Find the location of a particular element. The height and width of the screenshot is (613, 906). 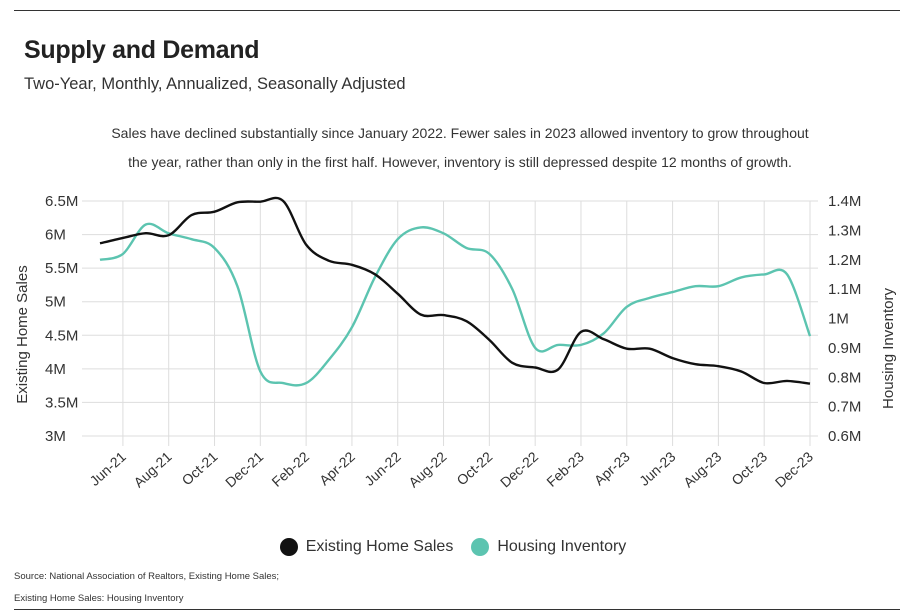

y-left-tick-label: 6M is located at coordinates (55, 235).